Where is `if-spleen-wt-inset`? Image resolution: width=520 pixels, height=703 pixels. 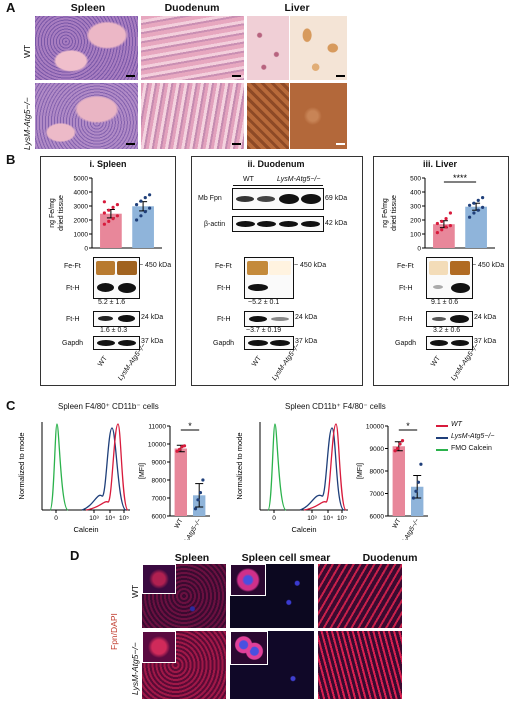
if-spleen-wt-inset is located at coordinates (159, 579).